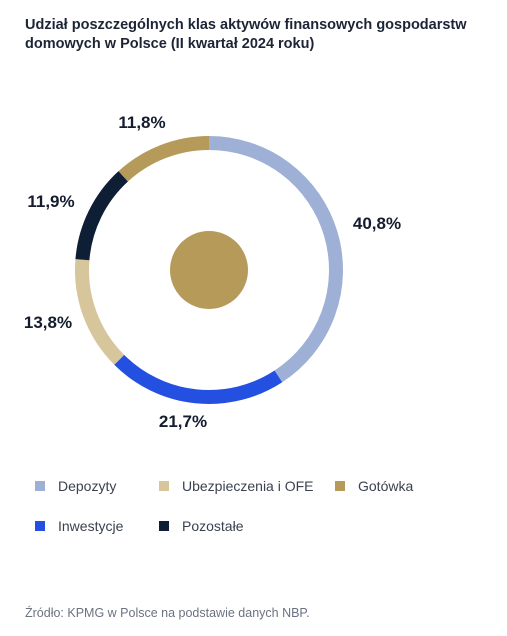 This screenshot has width=507, height=636. I want to click on center-dot, so click(209, 270).